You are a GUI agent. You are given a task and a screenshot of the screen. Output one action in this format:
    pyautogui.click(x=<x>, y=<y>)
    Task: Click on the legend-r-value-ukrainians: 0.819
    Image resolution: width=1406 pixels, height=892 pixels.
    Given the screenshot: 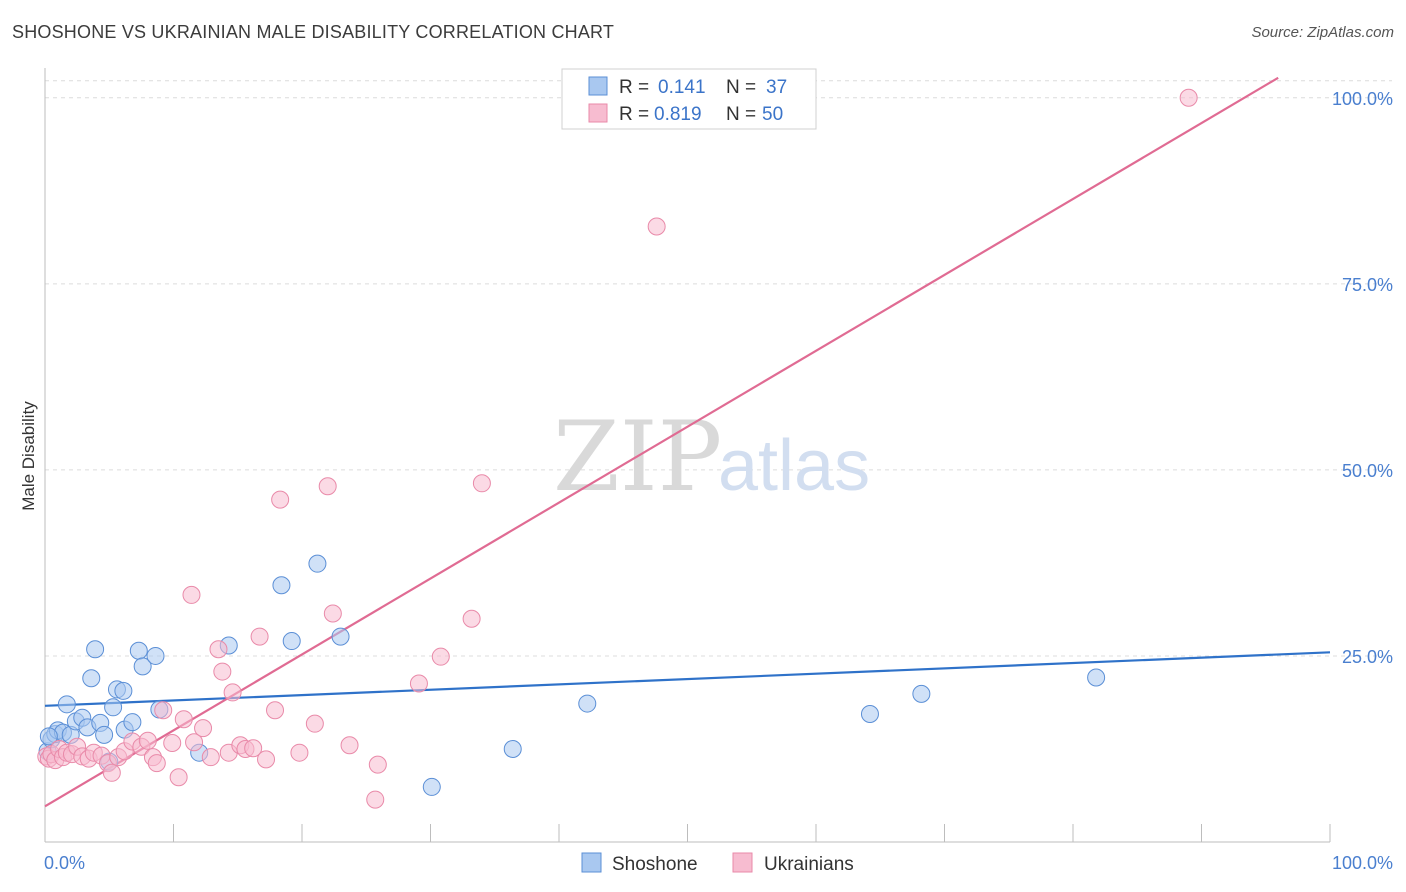 What is the action you would take?
    pyautogui.click(x=678, y=114)
    